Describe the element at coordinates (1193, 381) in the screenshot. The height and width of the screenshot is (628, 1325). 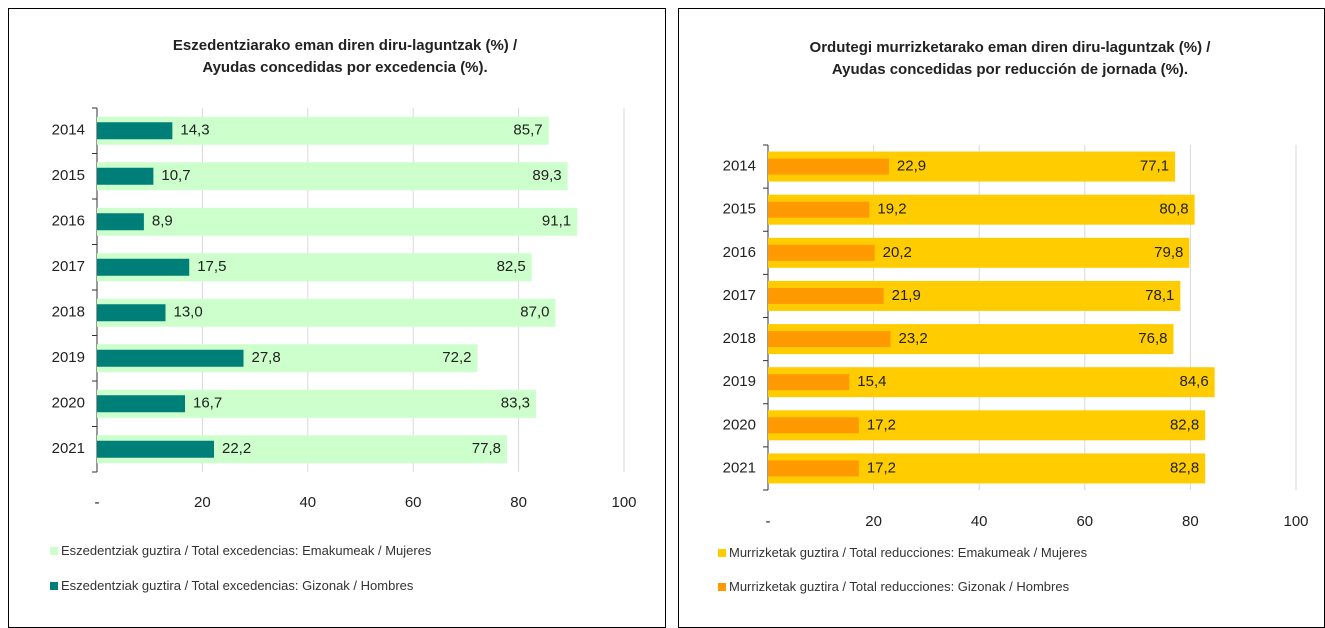
I see `data-label: 84,6` at that location.